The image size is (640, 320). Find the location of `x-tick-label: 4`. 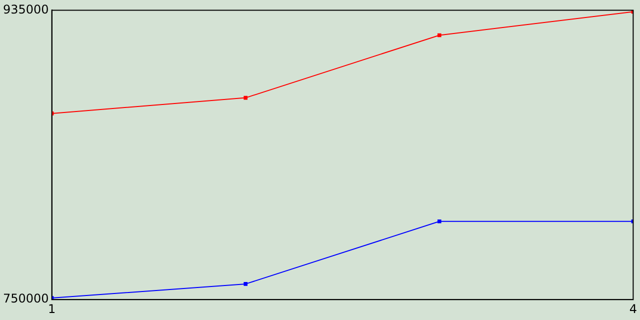

x-tick-label: 4 is located at coordinates (633, 309).